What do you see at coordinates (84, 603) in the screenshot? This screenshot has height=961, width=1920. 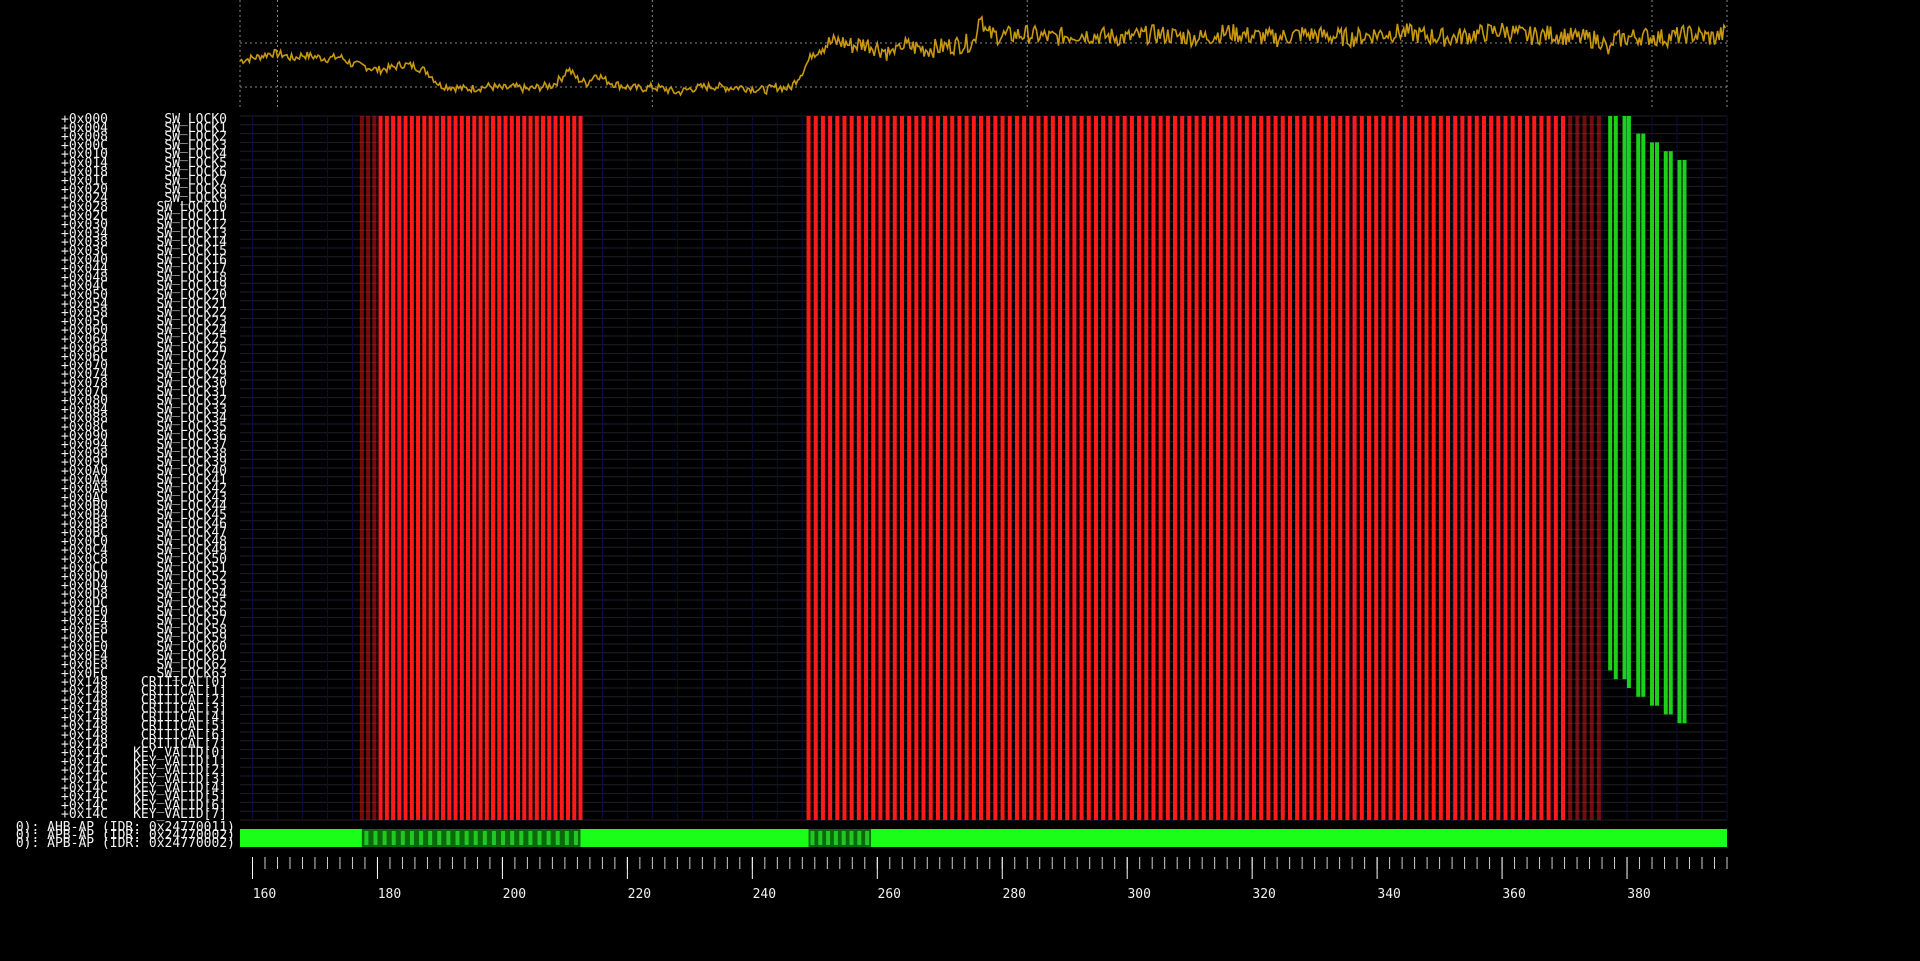 I see `row-offset-label: +0x0DC` at bounding box center [84, 603].